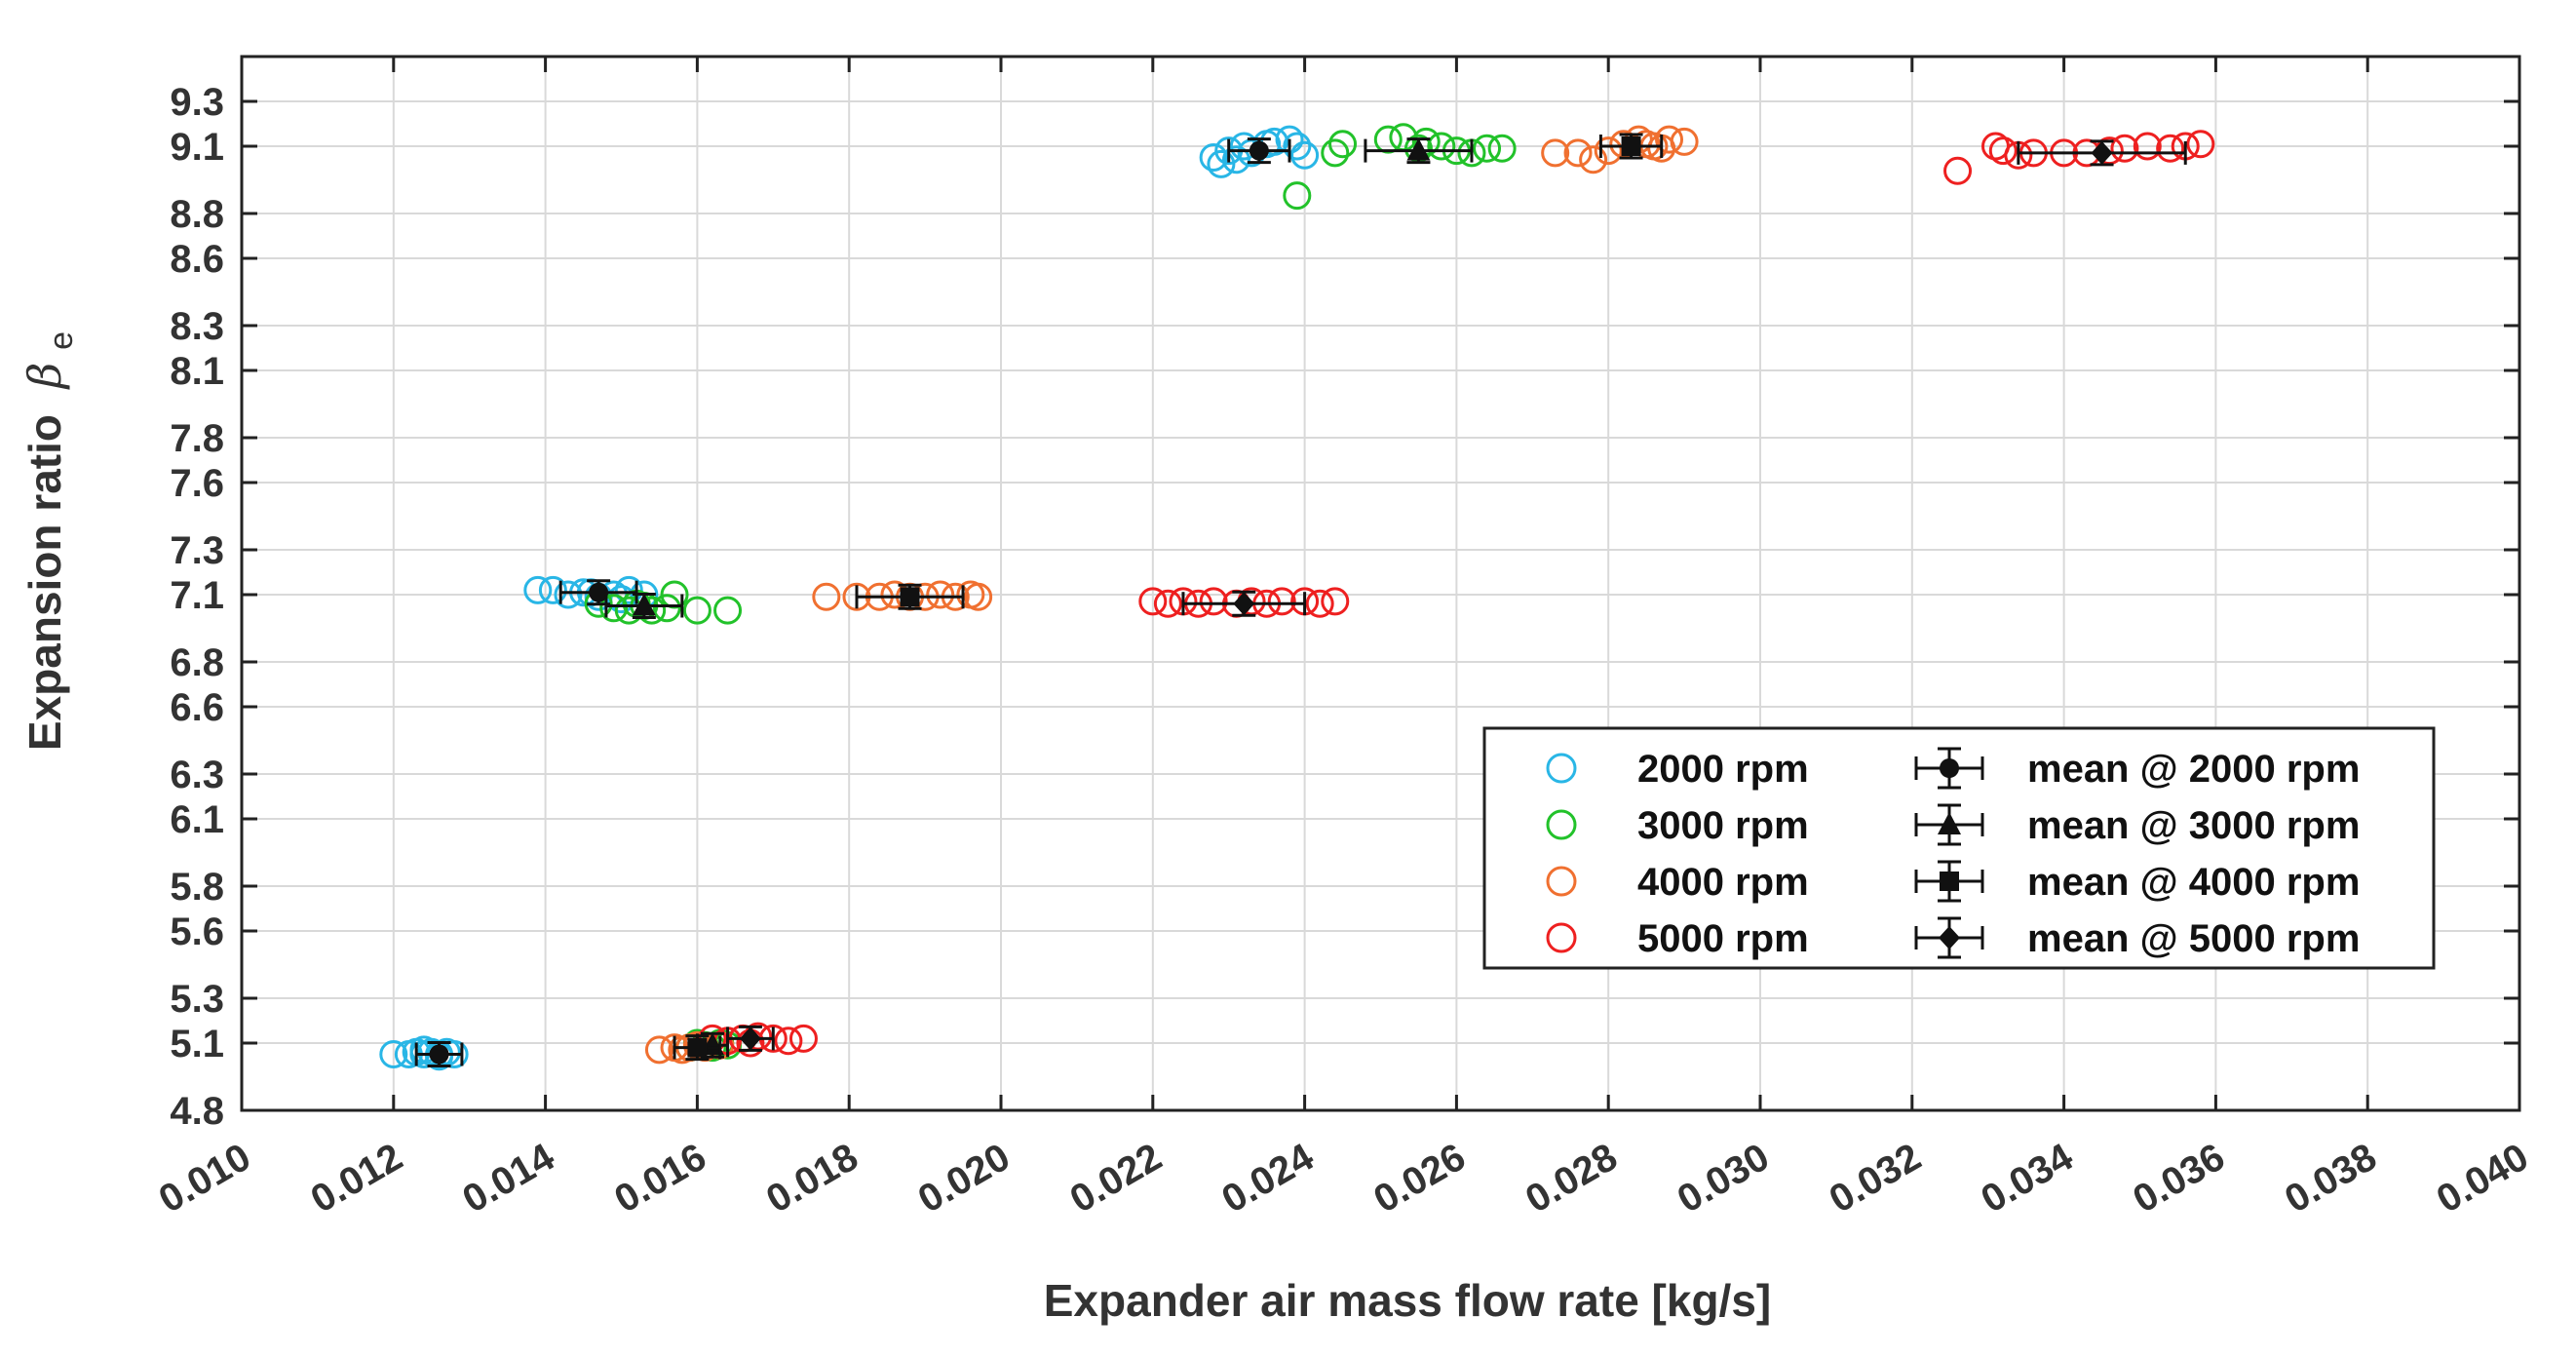 Image resolution: width=2576 pixels, height=1356 pixels. I want to click on x-tick-label: 0.020, so click(964, 1178).